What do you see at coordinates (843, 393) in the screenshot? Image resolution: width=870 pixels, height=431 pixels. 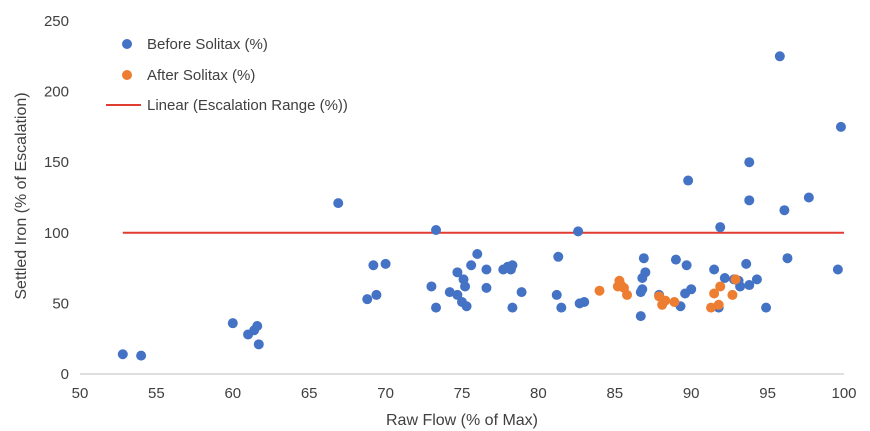 I see `x-tick-label: 100` at bounding box center [843, 393].